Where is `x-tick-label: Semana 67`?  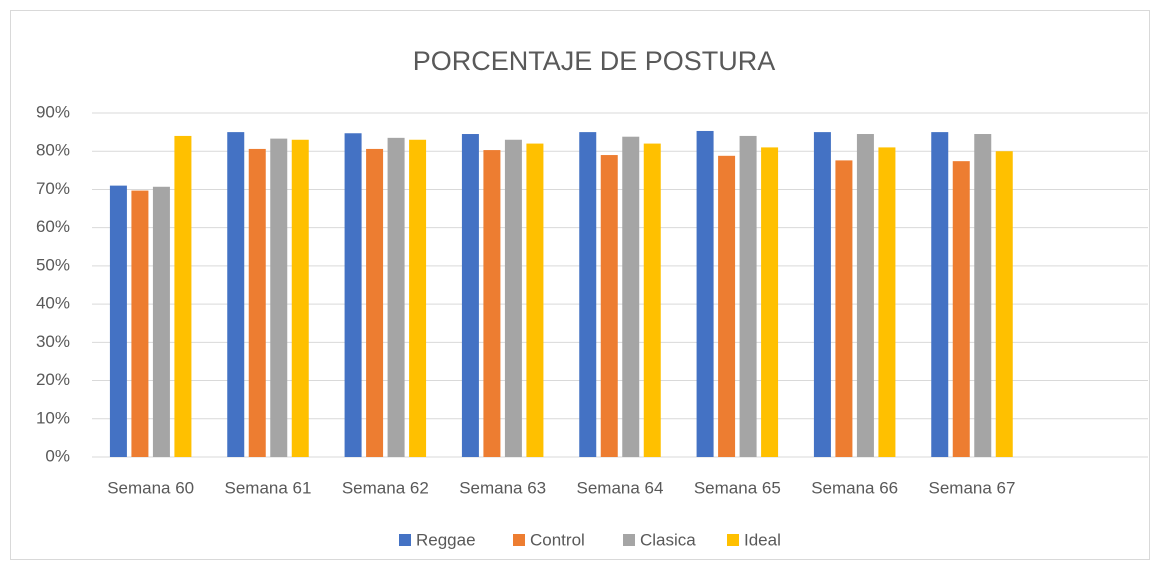 x-tick-label: Semana 67 is located at coordinates (972, 487).